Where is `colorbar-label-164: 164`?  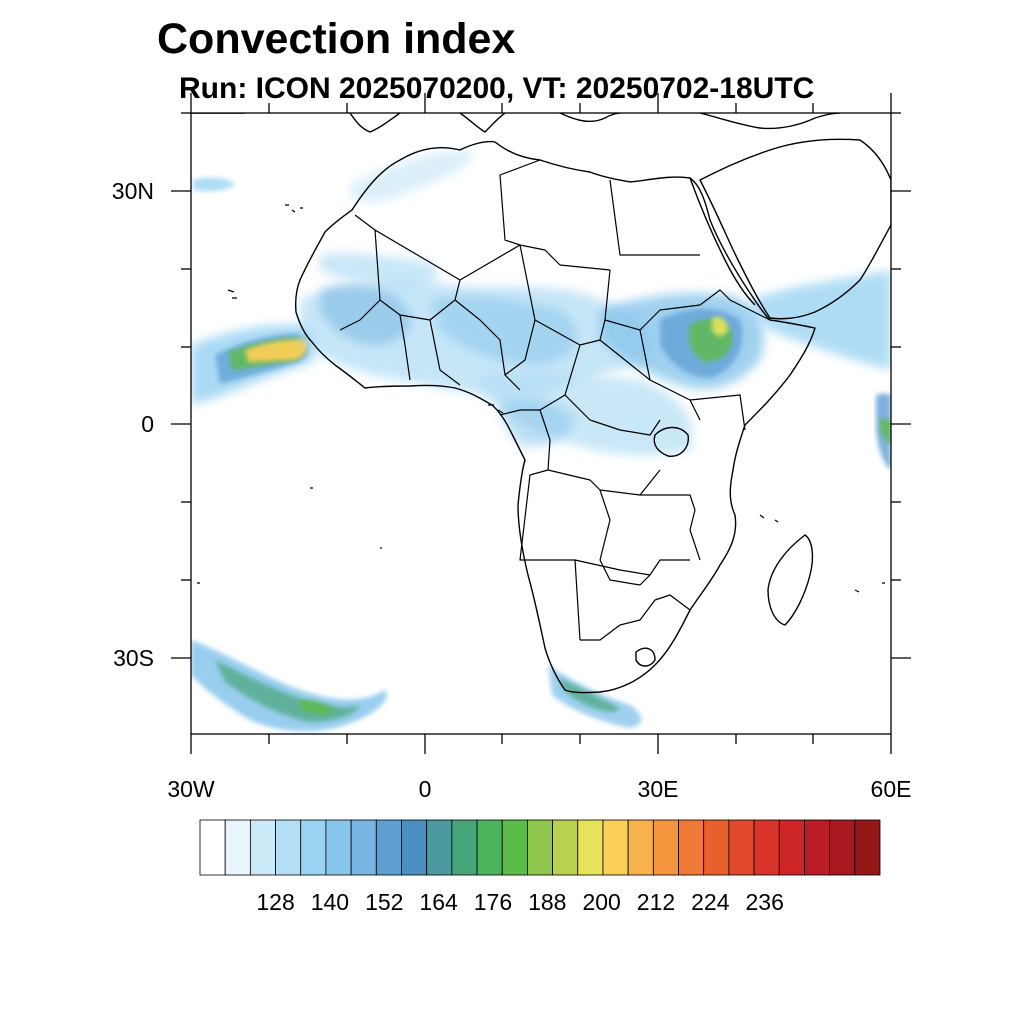
colorbar-label-164: 164 is located at coordinates (438, 902).